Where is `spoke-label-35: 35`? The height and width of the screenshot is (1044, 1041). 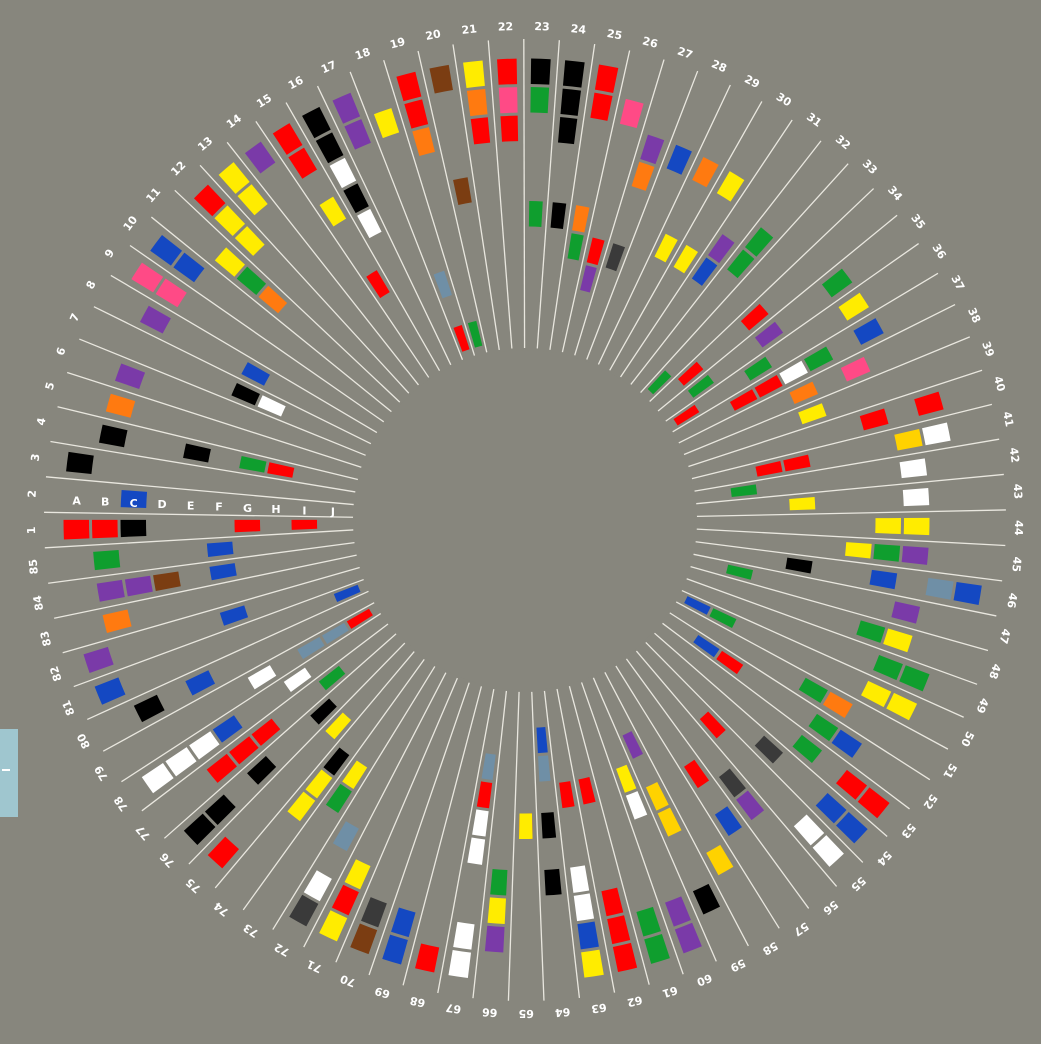
spoke-label-35: 35 is located at coordinates (918, 222).